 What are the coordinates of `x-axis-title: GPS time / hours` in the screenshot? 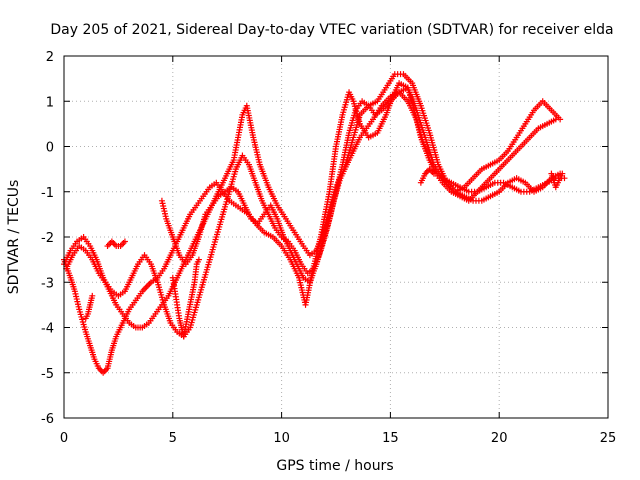 It's located at (334, 466).